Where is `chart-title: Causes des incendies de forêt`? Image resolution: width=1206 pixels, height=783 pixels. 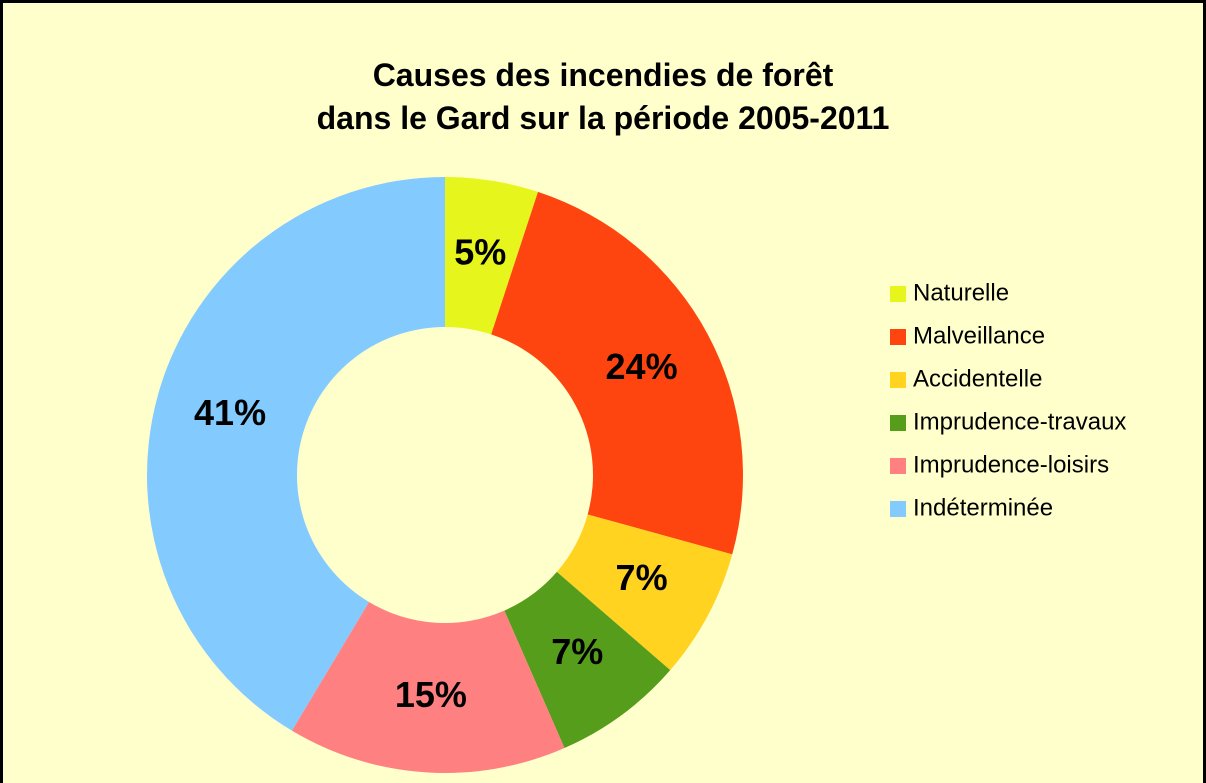 chart-title: Causes des incendies de forêt is located at coordinates (603, 75).